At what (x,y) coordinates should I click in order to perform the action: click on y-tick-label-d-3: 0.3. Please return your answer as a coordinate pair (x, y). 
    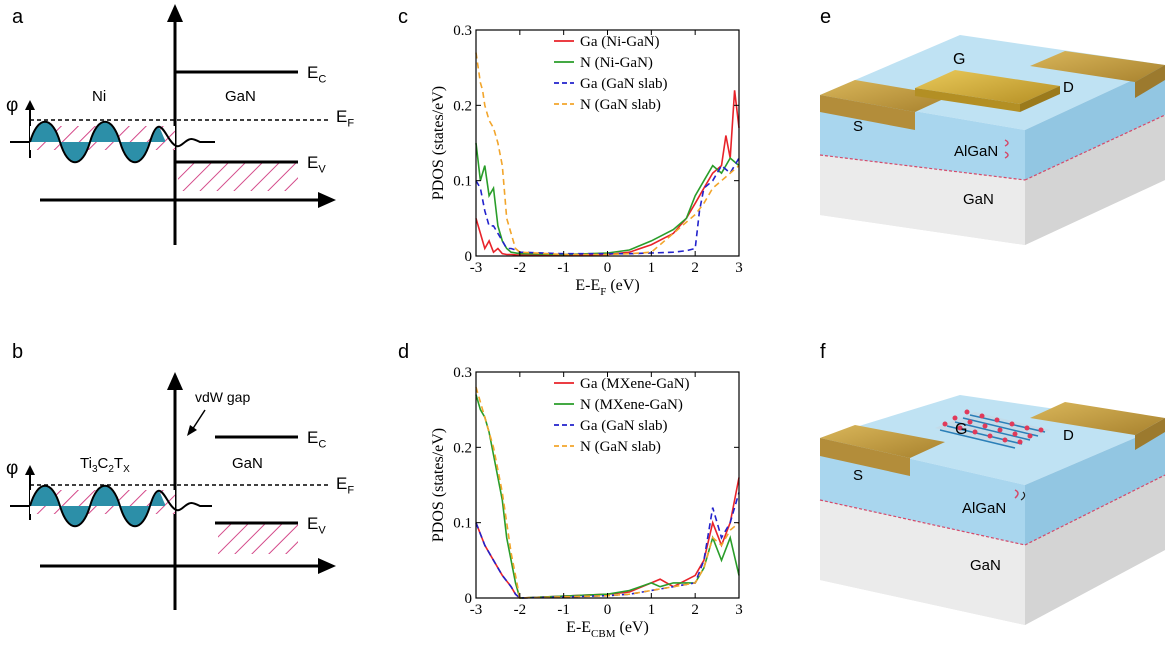
    Looking at the image, I should click on (462, 373).